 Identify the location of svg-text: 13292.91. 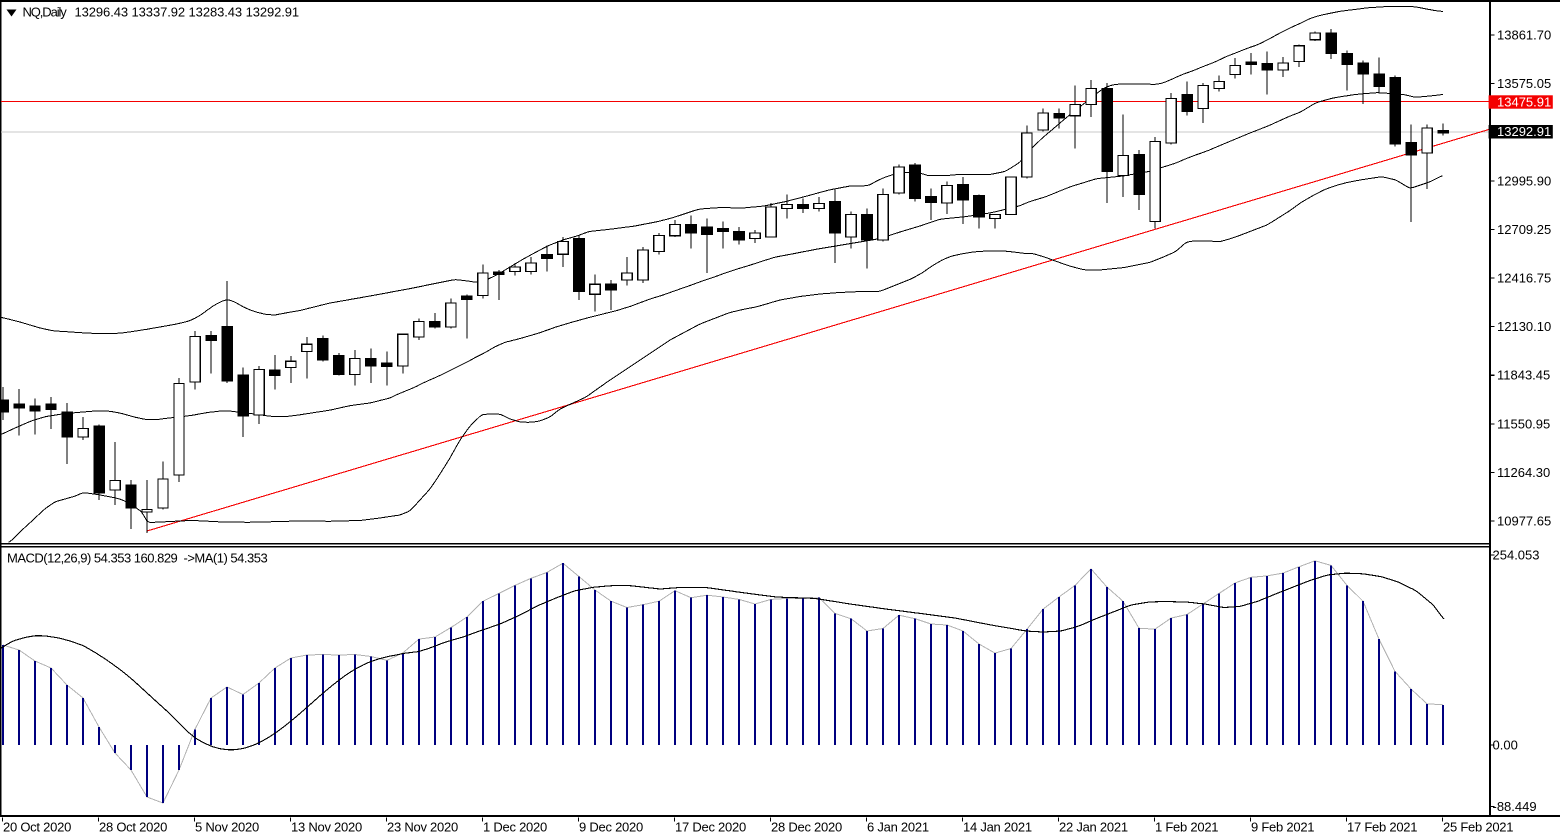
(1524, 131).